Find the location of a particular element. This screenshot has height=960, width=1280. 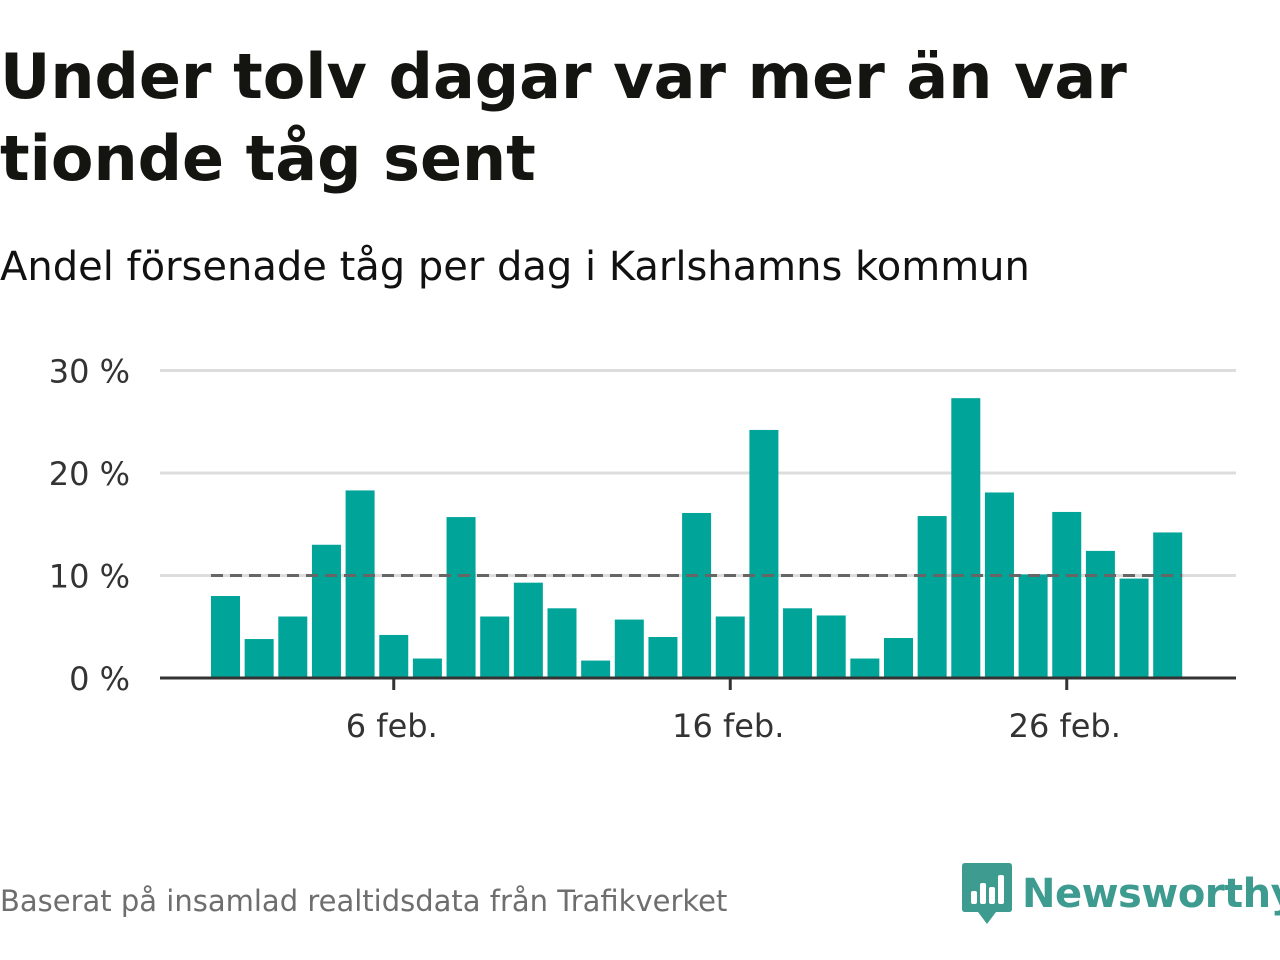

x-tick-label: 6 feb. is located at coordinates (392, 726).